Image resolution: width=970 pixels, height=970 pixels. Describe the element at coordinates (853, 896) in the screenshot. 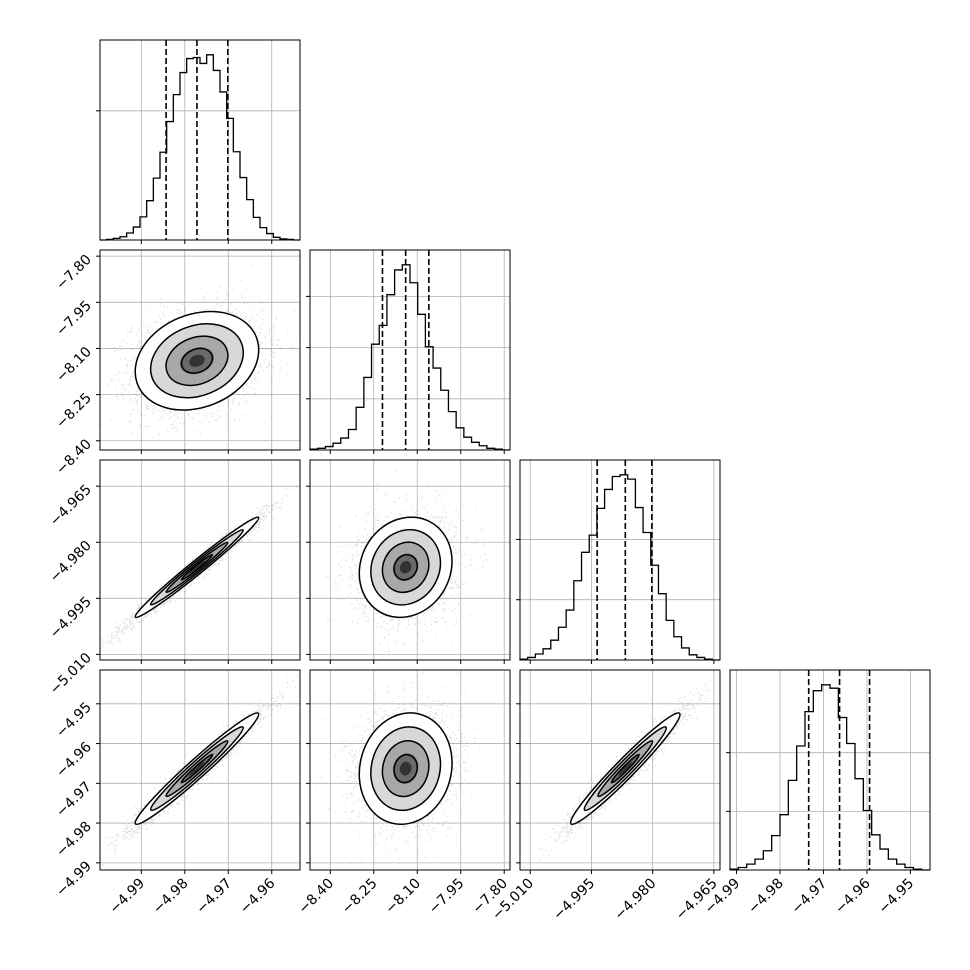

I see `x-tick-label-3-3: −4.96` at that location.